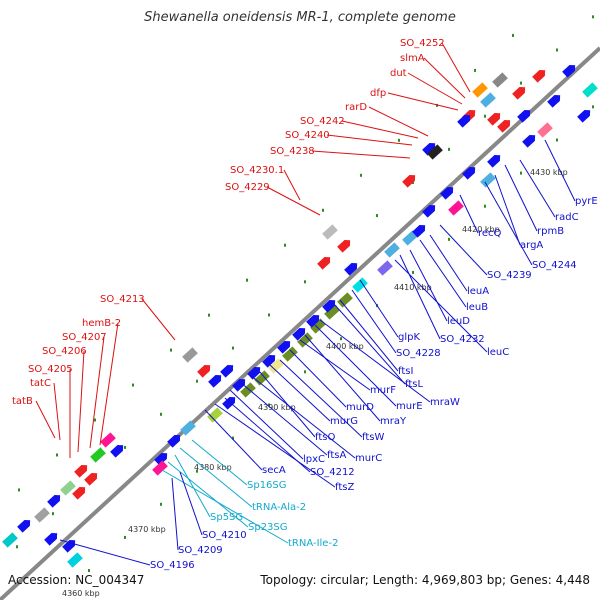 Image resolution: width=600 pixels, height=600 pixels. I want to click on gene-label-top: dut, so click(398, 73).